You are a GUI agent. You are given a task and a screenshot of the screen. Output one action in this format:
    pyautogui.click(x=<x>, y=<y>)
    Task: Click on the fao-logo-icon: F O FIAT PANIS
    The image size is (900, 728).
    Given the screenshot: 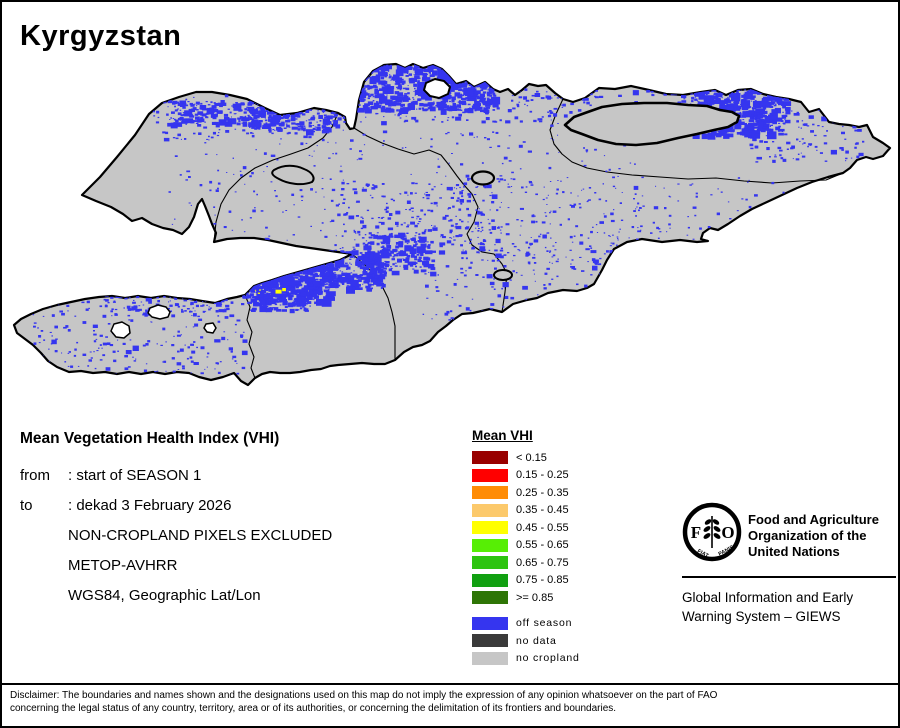 What is the action you would take?
    pyautogui.click(x=712, y=532)
    